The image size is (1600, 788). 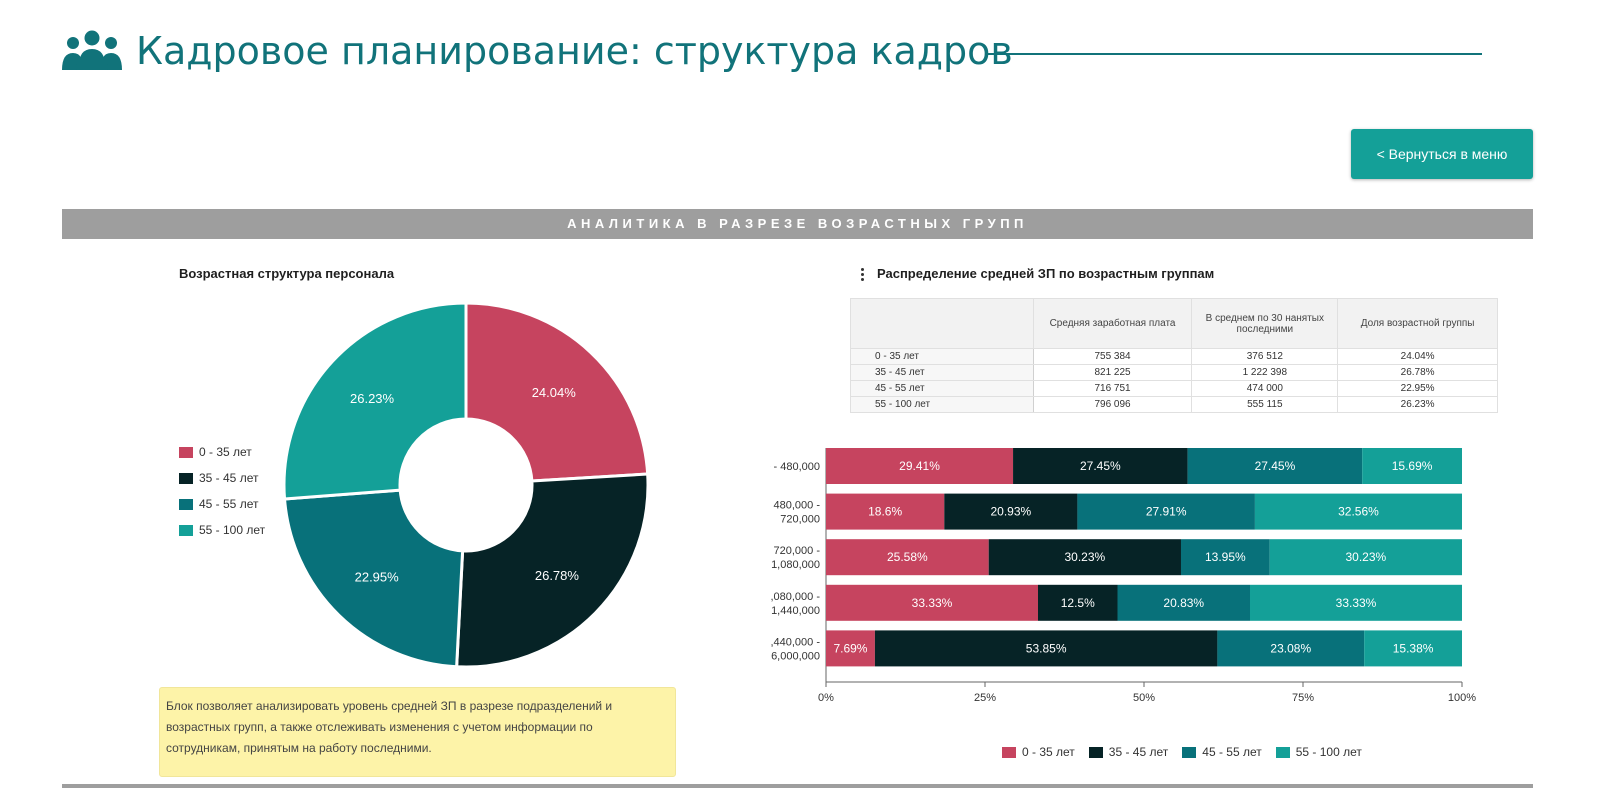 What do you see at coordinates (1417, 404) in the screenshot?
I see `table-cell: 26.23%` at bounding box center [1417, 404].